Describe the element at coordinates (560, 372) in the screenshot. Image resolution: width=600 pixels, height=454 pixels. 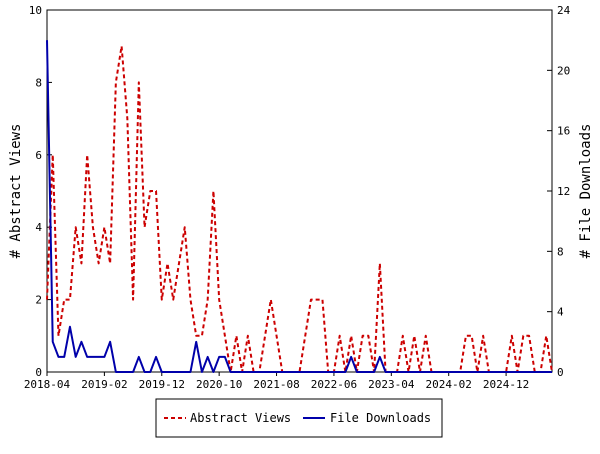
I see `right-tick-label: 0` at that location.